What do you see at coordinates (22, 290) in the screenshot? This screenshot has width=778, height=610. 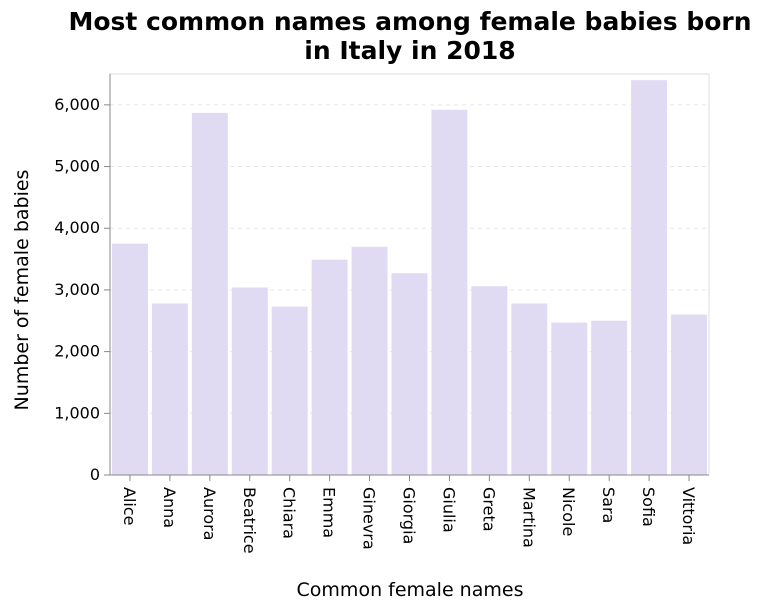 I see `y-axis-label: Number of female babies` at bounding box center [22, 290].